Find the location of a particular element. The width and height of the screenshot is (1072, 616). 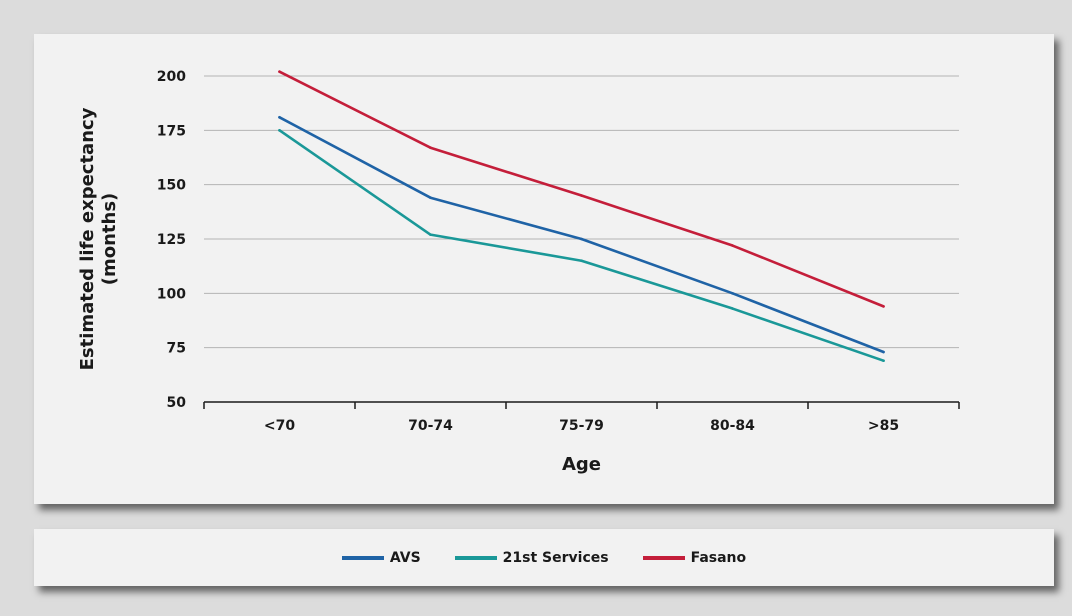

legend-item: Fasano is located at coordinates (694, 557).